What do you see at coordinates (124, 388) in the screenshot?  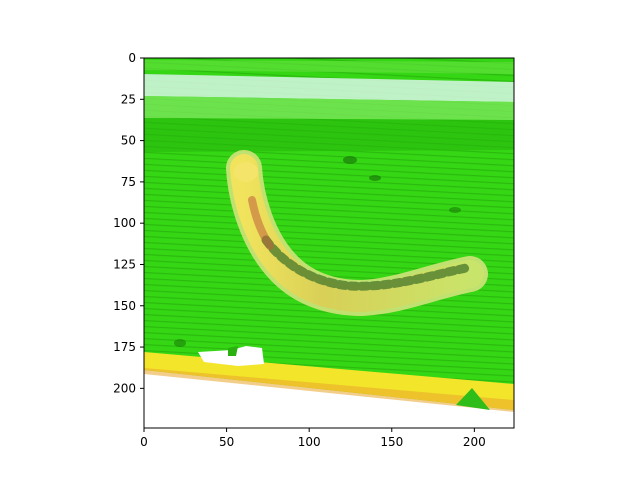 I see `y-tick-label: 200` at bounding box center [124, 388].